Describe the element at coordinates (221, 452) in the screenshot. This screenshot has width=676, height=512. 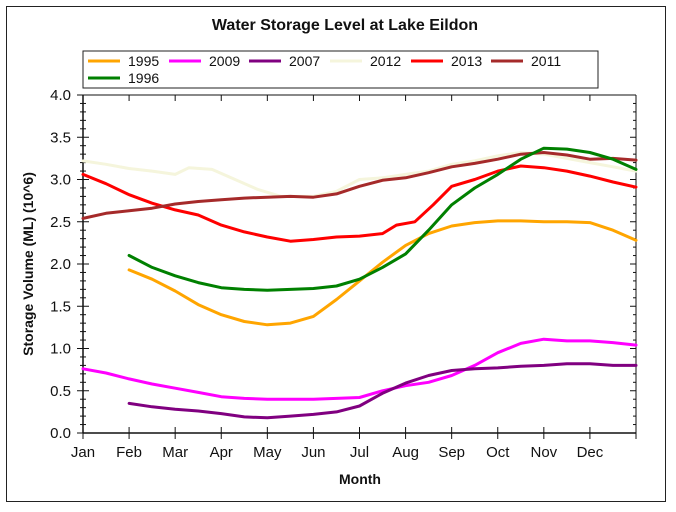
I see `x-tick-label: Apr` at that location.